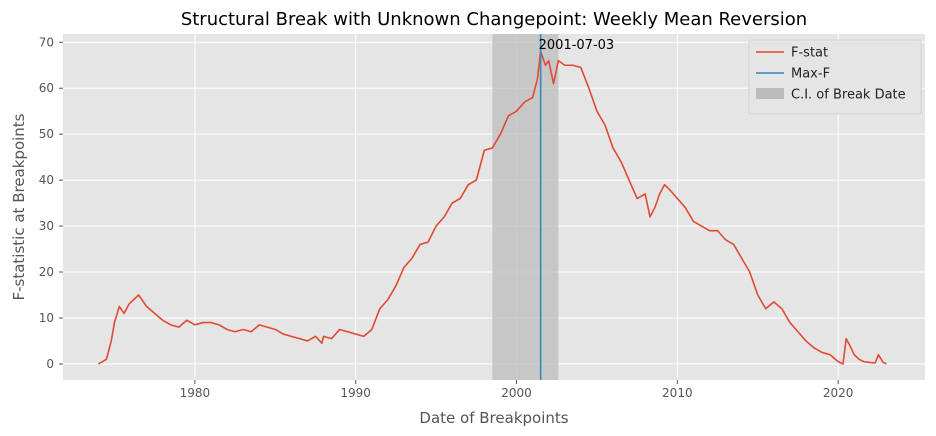 The height and width of the screenshot is (436, 936). I want to click on y-tick-label: 60, so click(46, 88).